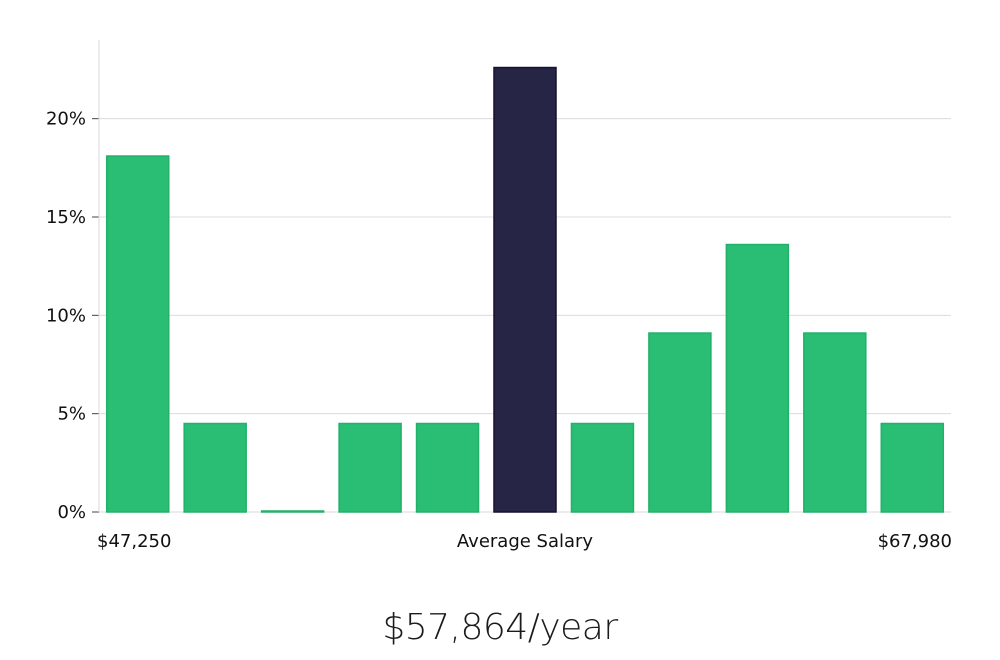 Image resolution: width=1000 pixels, height=660 pixels. I want to click on y-tick-label: 0%, so click(71, 512).